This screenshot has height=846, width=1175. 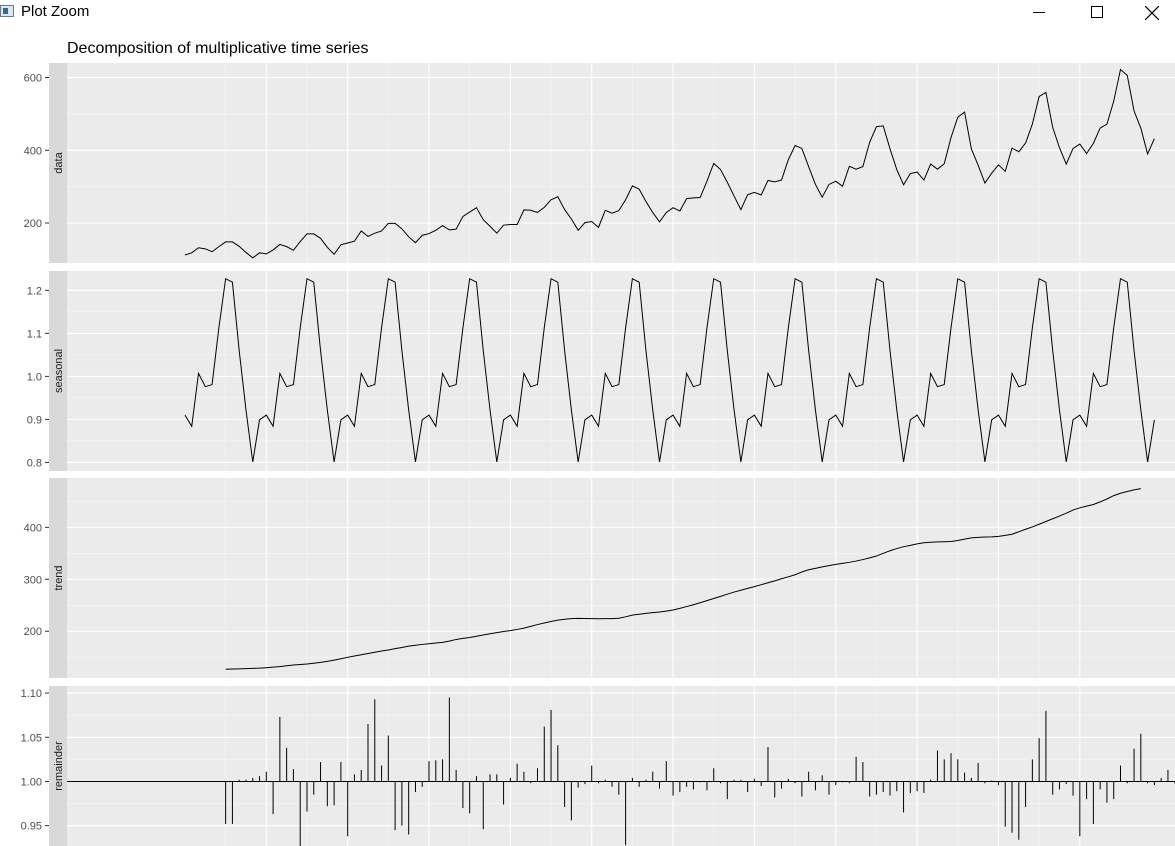 What do you see at coordinates (1039, 13) in the screenshot?
I see `minimize-button` at bounding box center [1039, 13].